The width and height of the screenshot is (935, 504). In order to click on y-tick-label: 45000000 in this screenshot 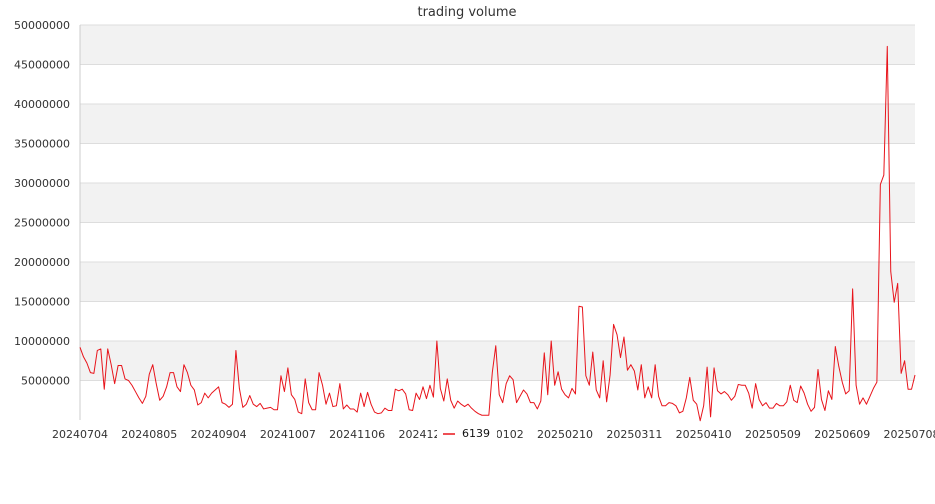, I will do `click(42, 65)`.